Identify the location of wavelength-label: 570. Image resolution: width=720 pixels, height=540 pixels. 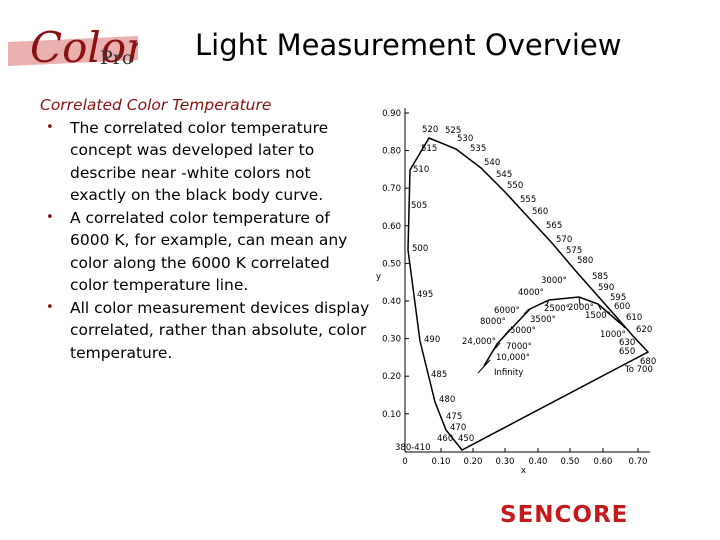
(564, 240).